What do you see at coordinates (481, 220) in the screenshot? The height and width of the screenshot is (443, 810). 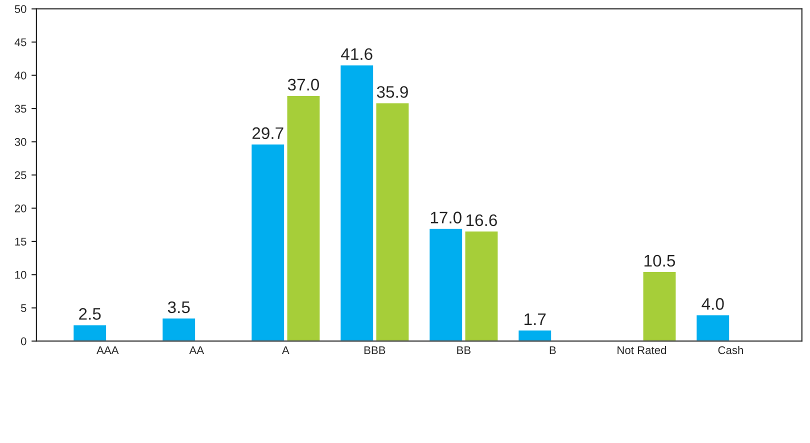 I see `data-label: 16.6` at bounding box center [481, 220].